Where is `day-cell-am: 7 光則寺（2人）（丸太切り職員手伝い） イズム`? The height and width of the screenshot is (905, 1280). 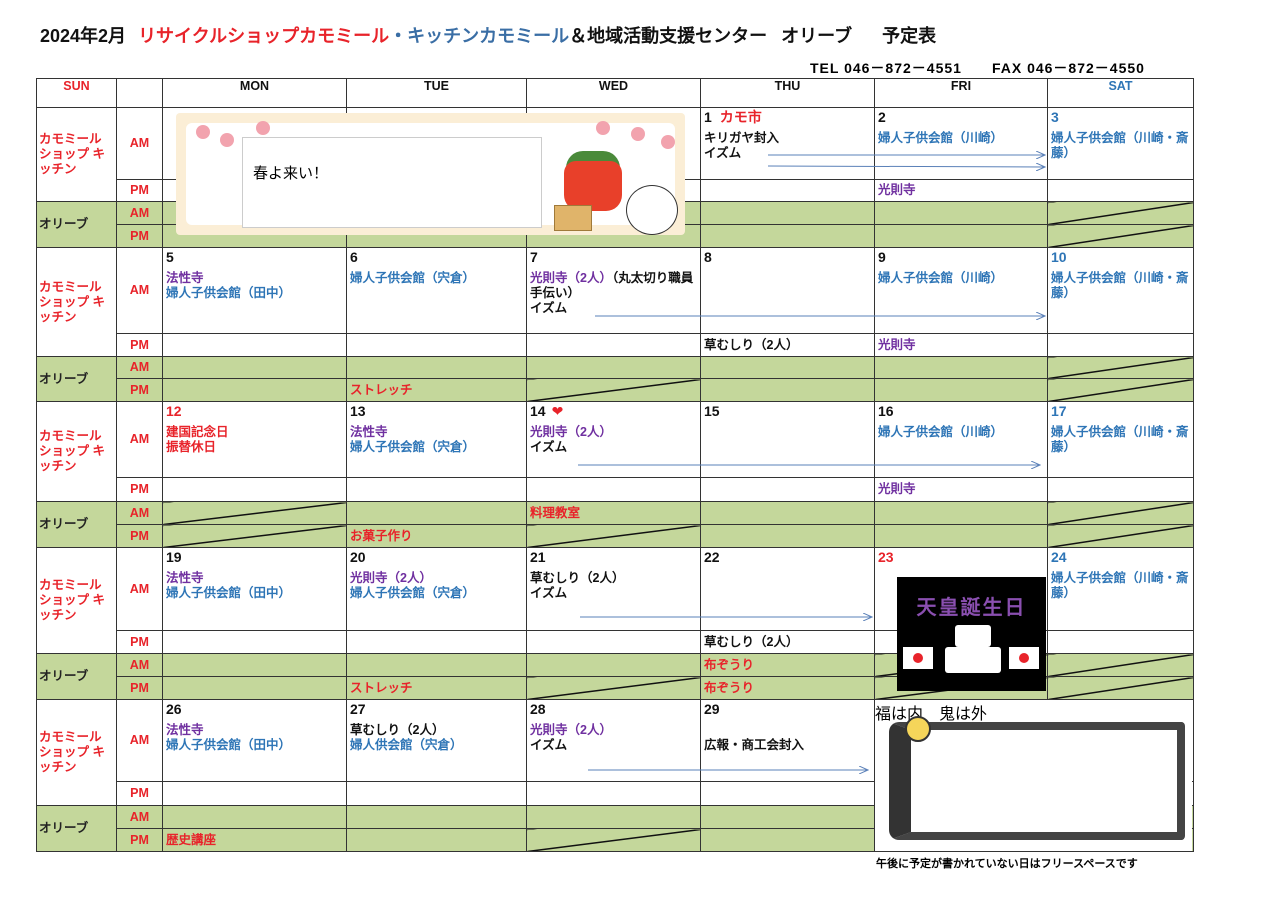 day-cell-am: 7 光則寺（2人）（丸太切り職員手伝い） イズム is located at coordinates (613, 290).